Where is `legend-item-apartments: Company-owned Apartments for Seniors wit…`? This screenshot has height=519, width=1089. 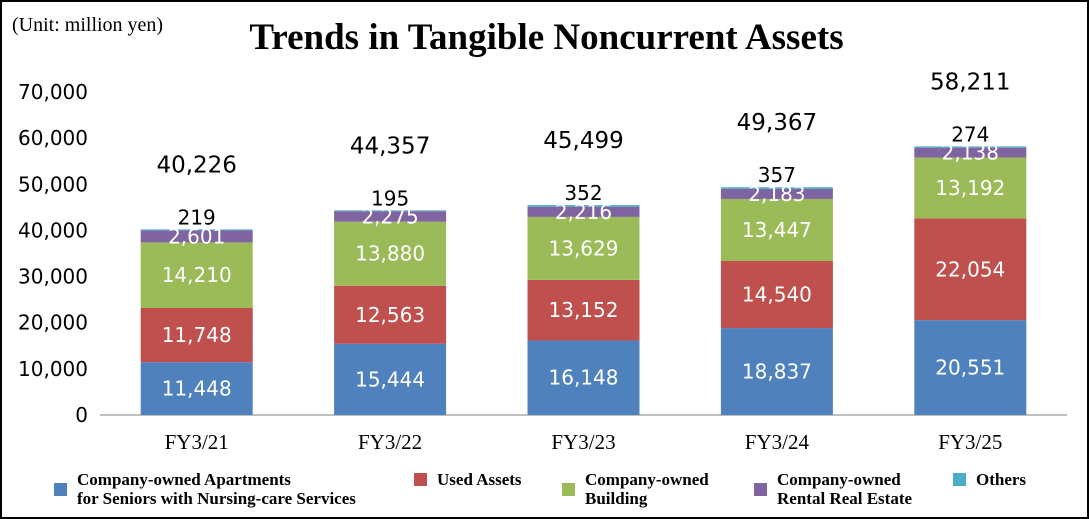 legend-item-apartments: Company-owned Apartments for Seniors wit… is located at coordinates (205, 489).